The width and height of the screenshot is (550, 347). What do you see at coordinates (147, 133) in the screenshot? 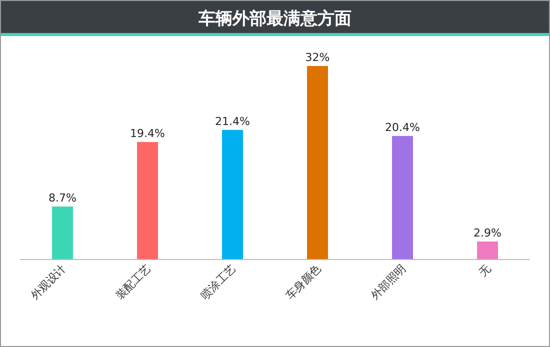
I see `data-label: 19.4%` at bounding box center [147, 133].